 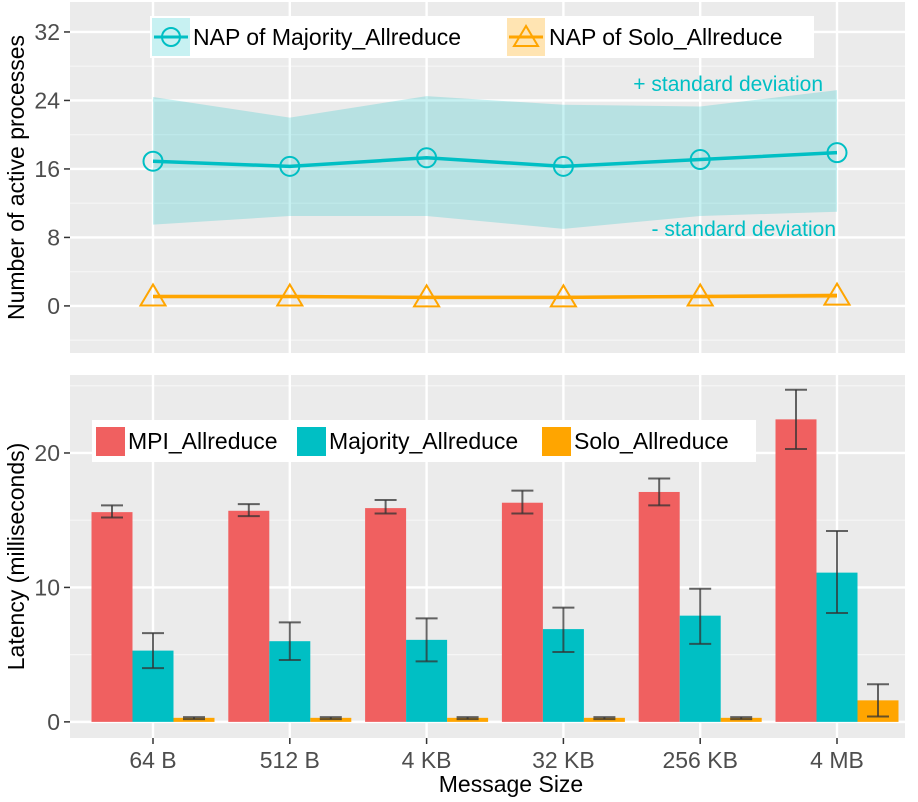 I want to click on y-tick-label: 8, so click(x=53, y=237).